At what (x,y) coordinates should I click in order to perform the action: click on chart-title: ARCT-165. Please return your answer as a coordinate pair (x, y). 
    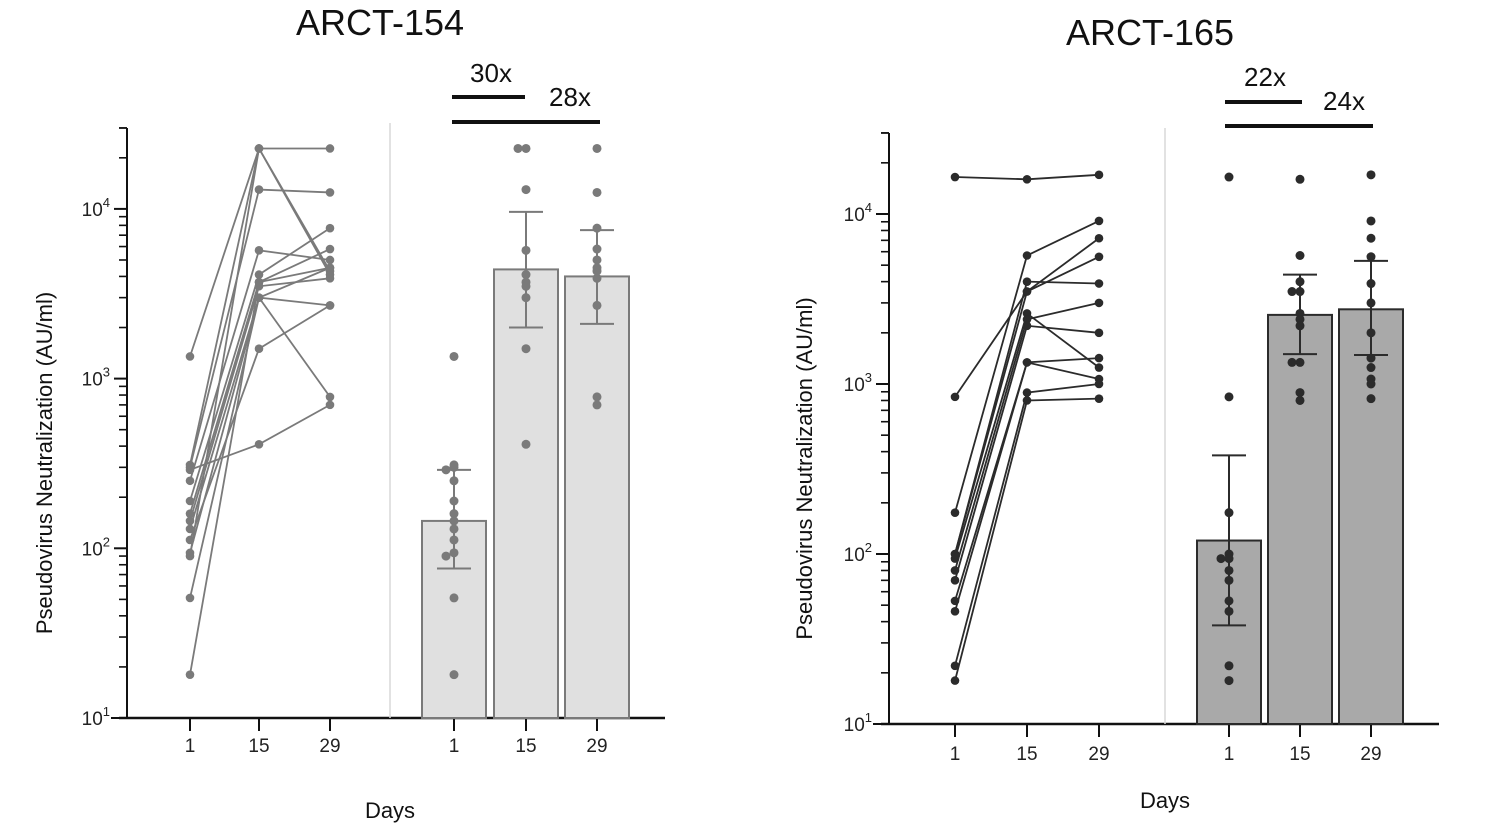
    Looking at the image, I should click on (1150, 32).